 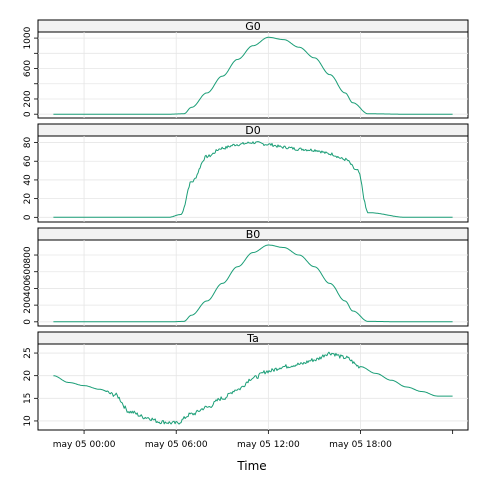 What do you see at coordinates (28, 180) in the screenshot?
I see `y-tick-label: 40` at bounding box center [28, 180].